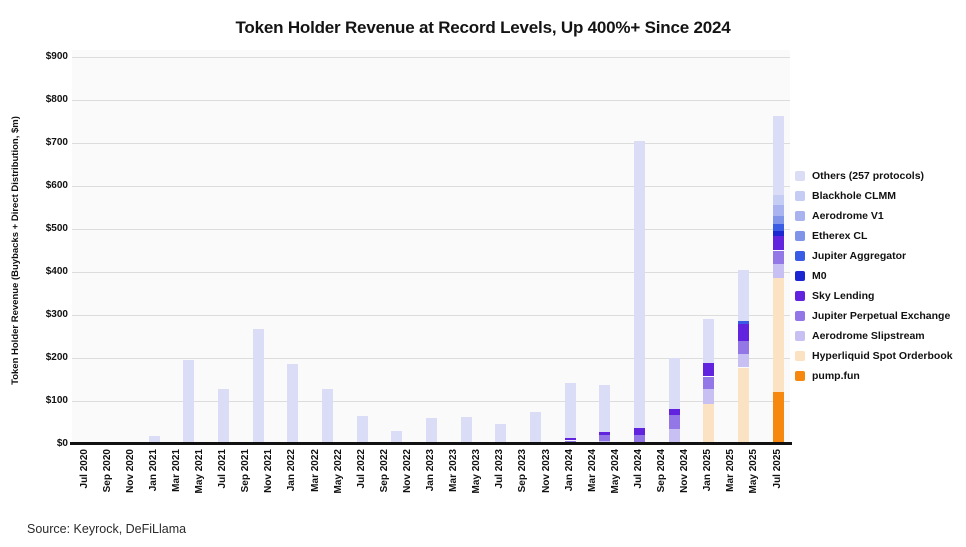  I want to click on legend-item: Aerodrome Slipstream, so click(874, 336).